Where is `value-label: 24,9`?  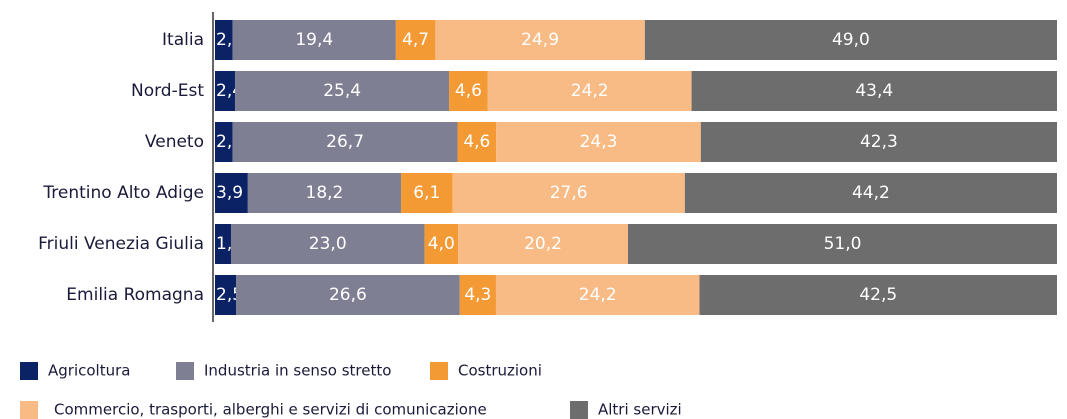 value-label: 24,9 is located at coordinates (540, 40).